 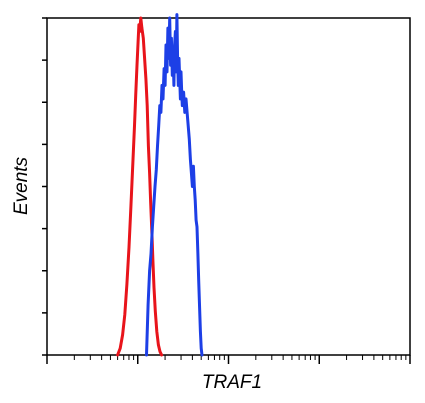 I want to click on x-axis-title: TRAF1, so click(x=232, y=382).